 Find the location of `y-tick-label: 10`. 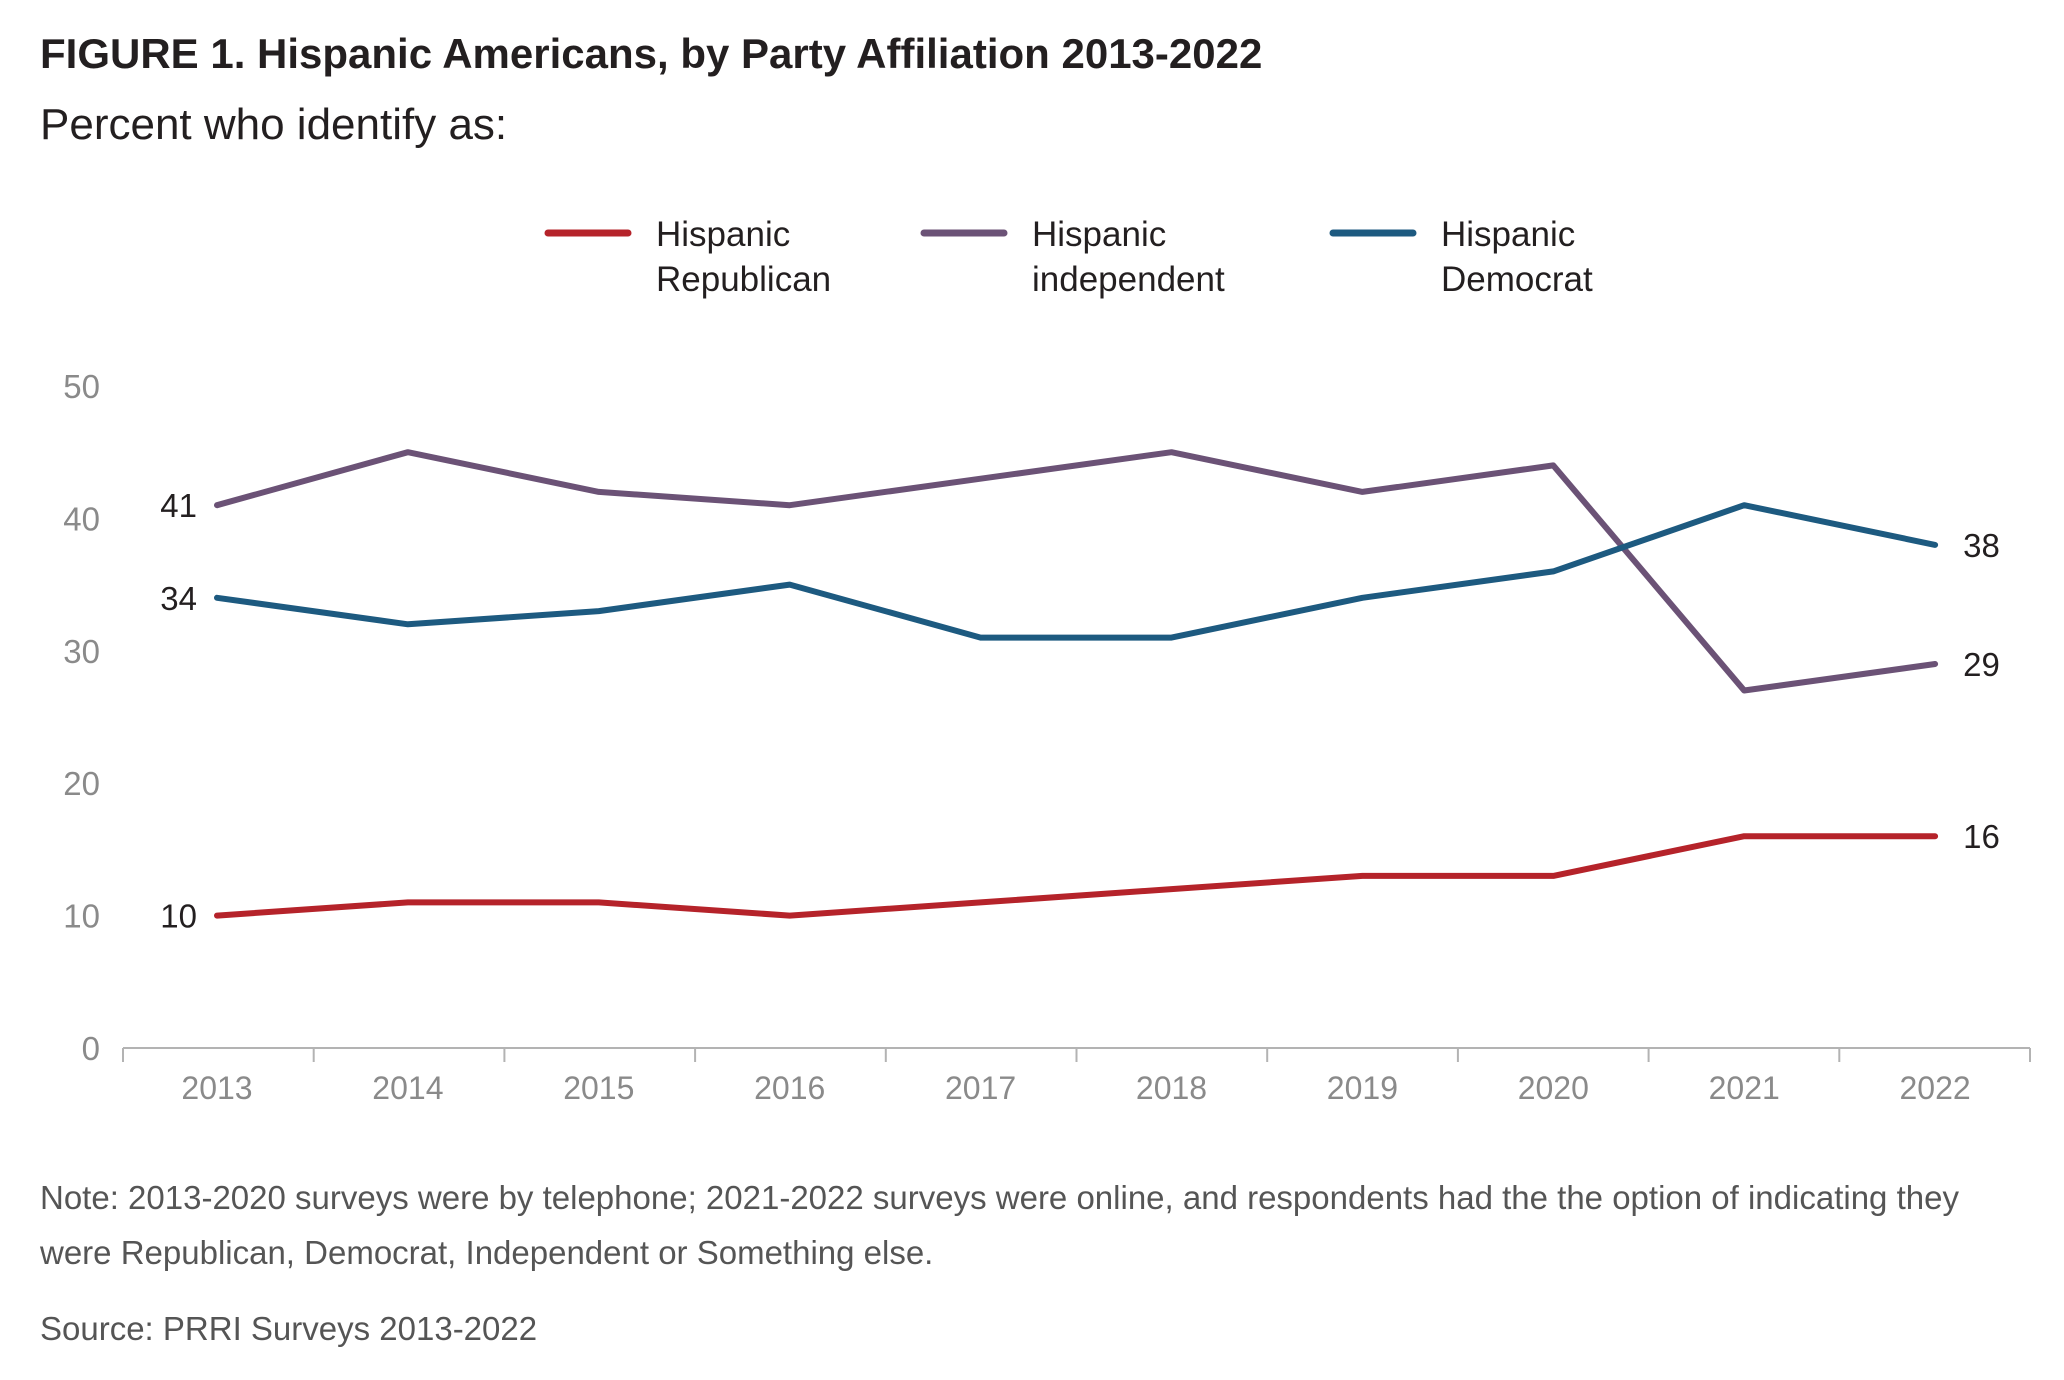

y-tick-label: 10 is located at coordinates (81, 916).